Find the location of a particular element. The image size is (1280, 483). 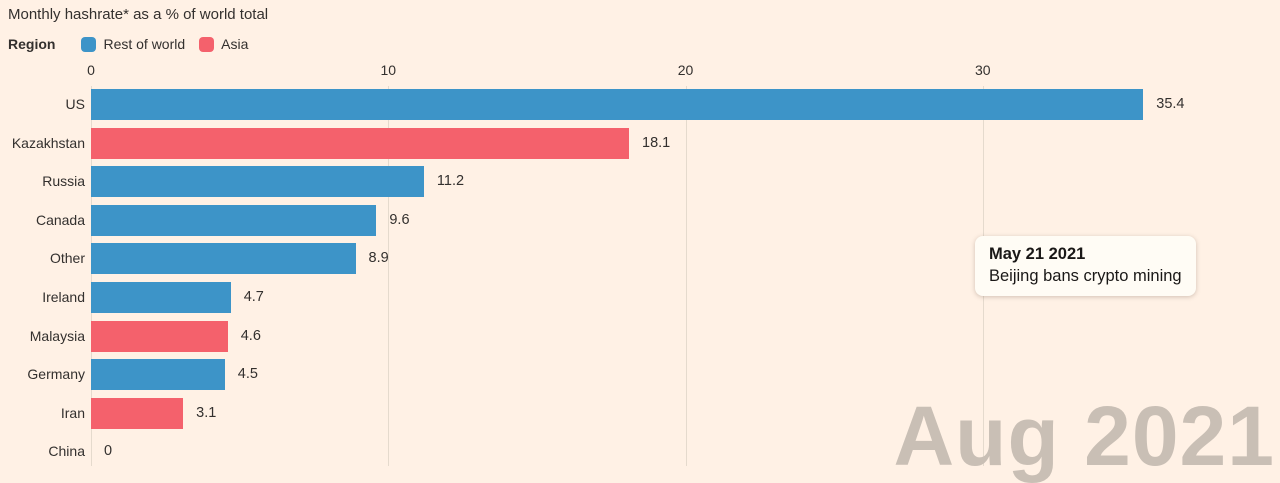

legend-item-rest-of-world: Rest of world is located at coordinates (133, 44).